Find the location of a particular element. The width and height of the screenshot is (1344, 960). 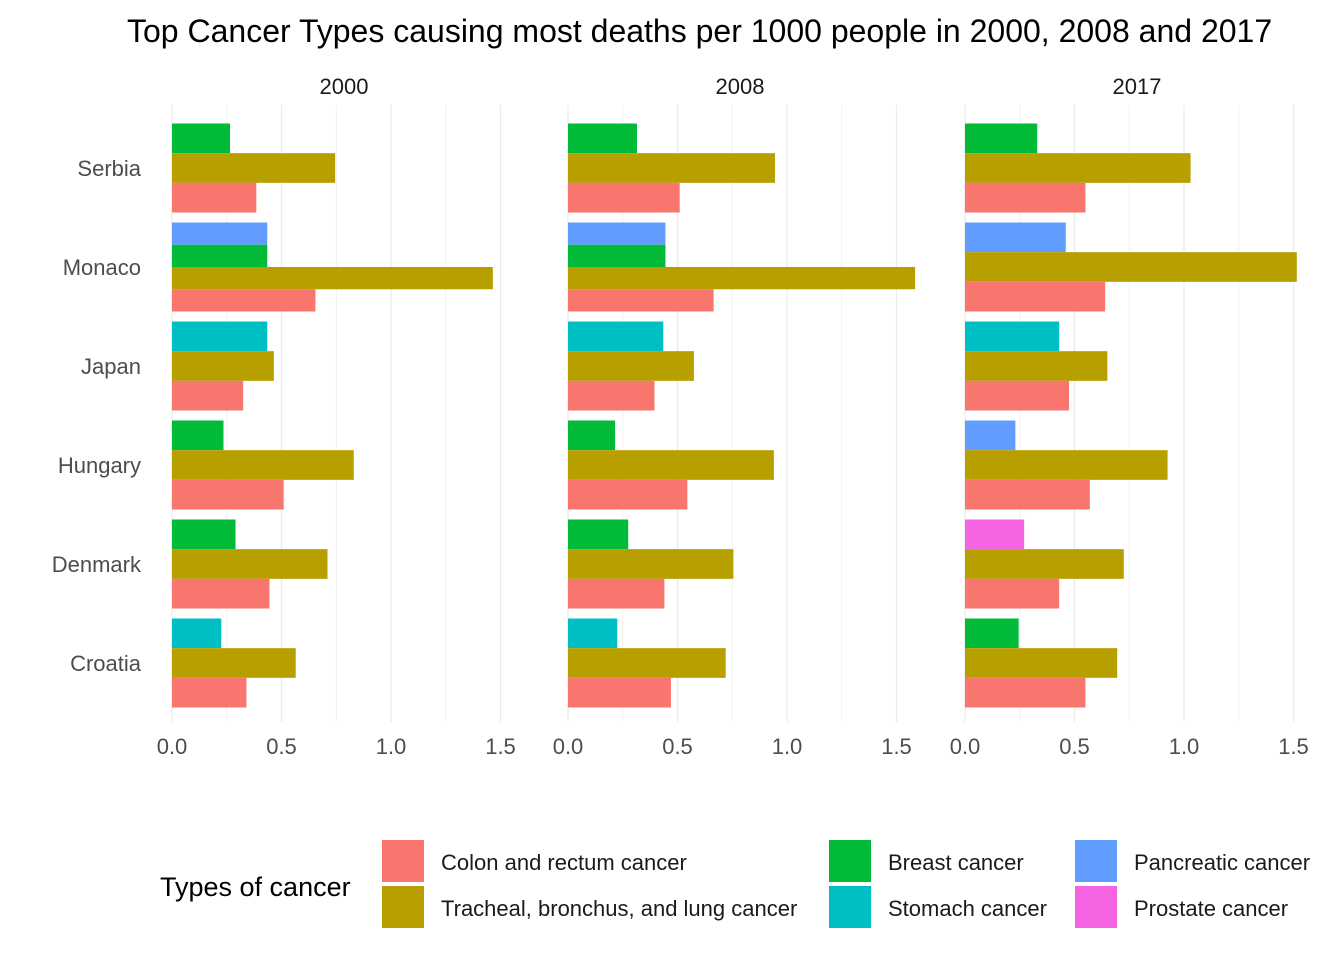

country-label: Hungary is located at coordinates (99, 465).